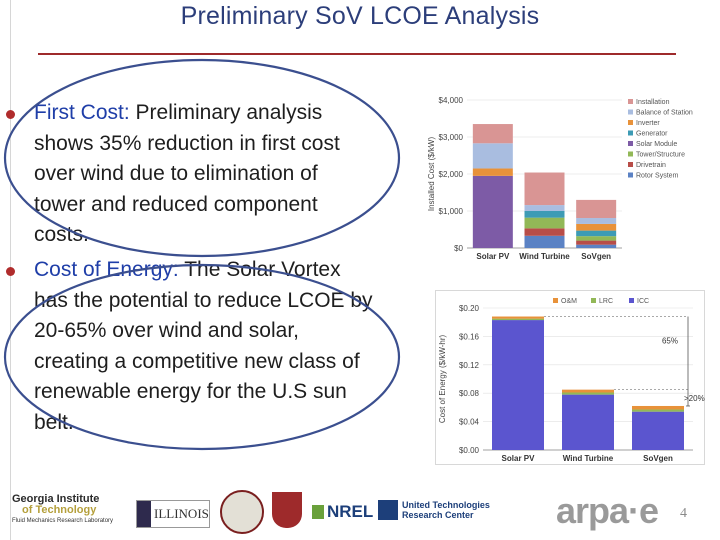 This screenshot has height=540, width=720. Describe the element at coordinates (569, 301) in the screenshot. I see `legend-entry: O&M` at that location.